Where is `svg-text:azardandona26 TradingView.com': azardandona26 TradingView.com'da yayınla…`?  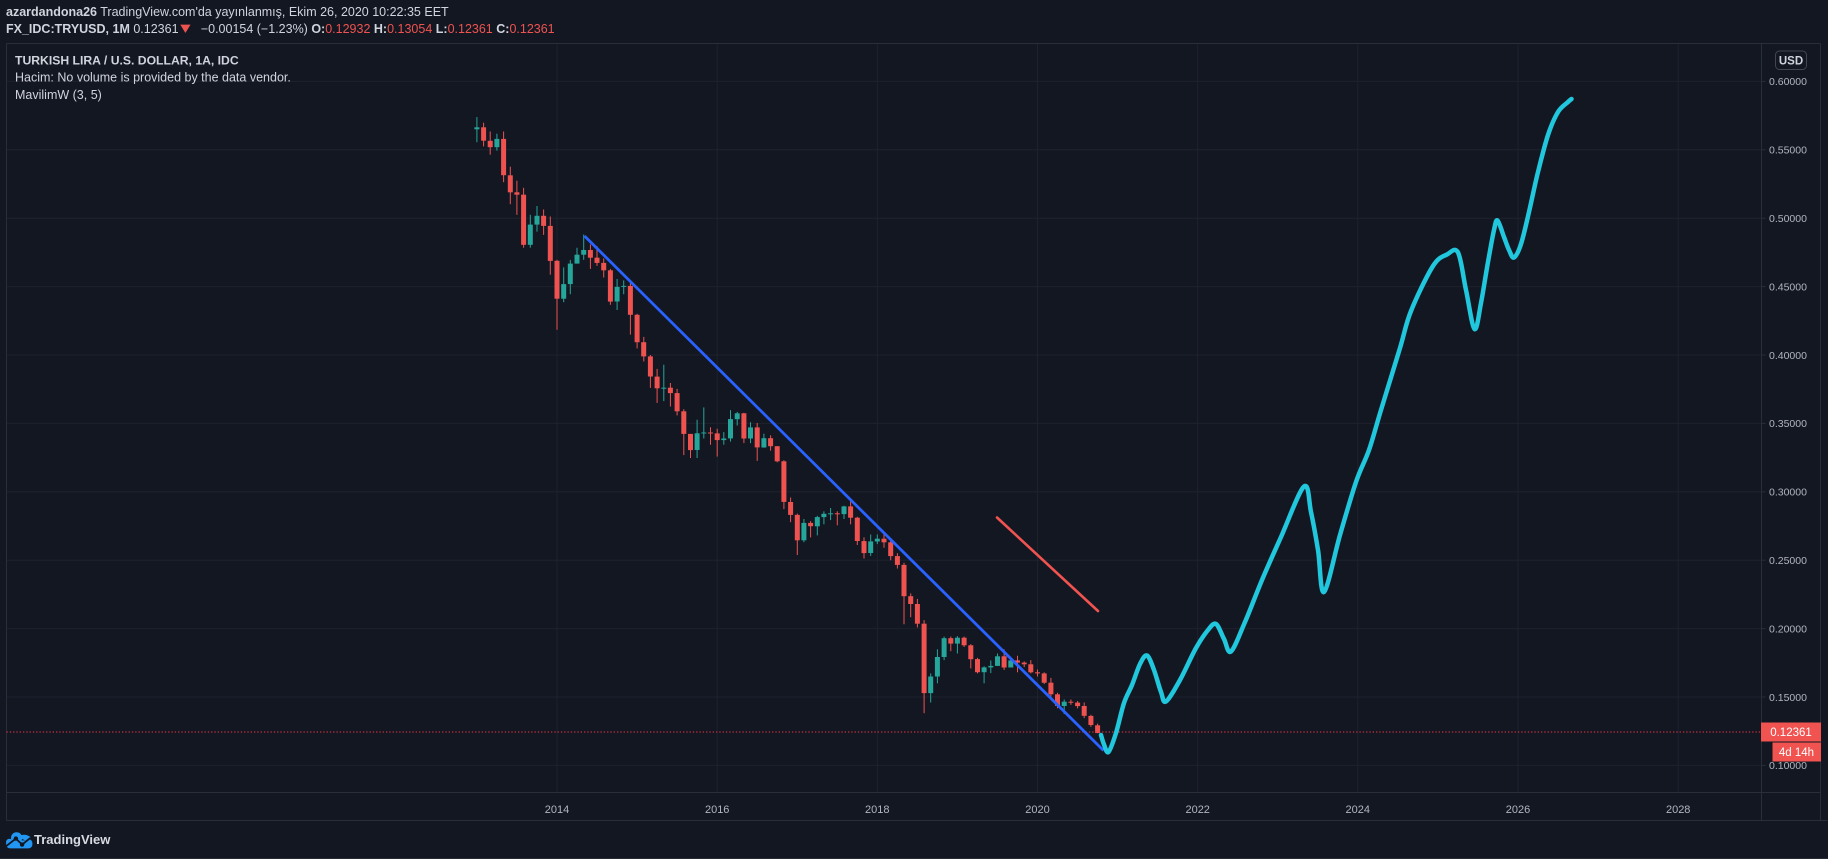
svg-text:azardandona26 TradingView.com': azardandona26 TradingView.com'da yayınla… is located at coordinates (227, 12).